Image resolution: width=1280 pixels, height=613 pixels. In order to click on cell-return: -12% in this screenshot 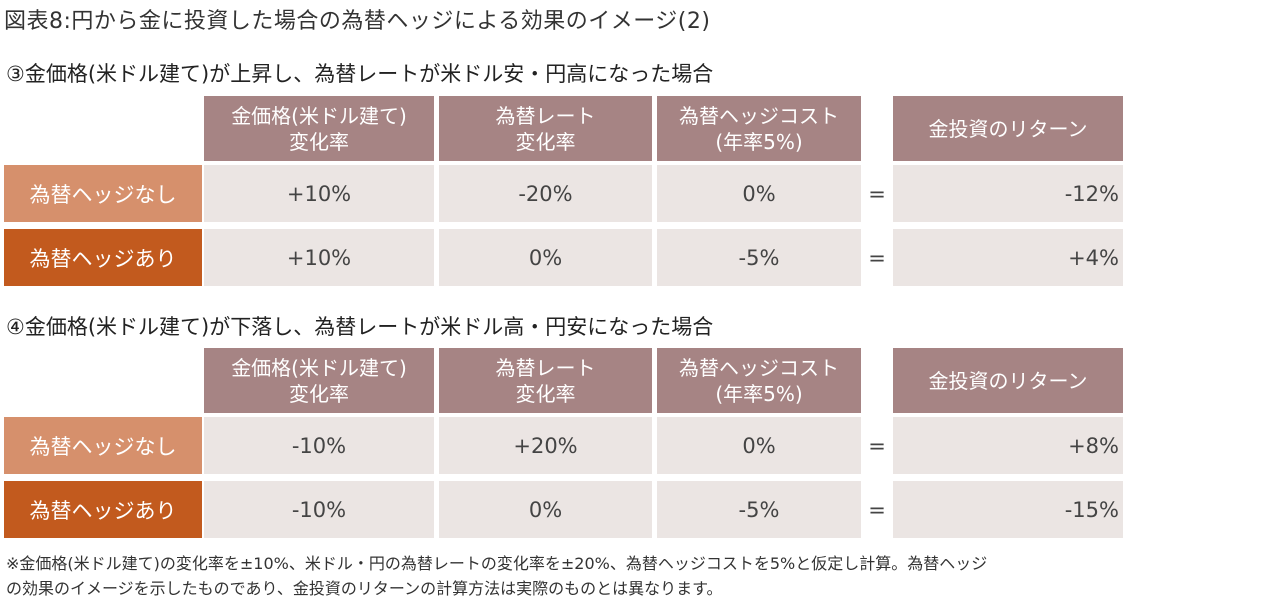, I will do `click(1008, 193)`.